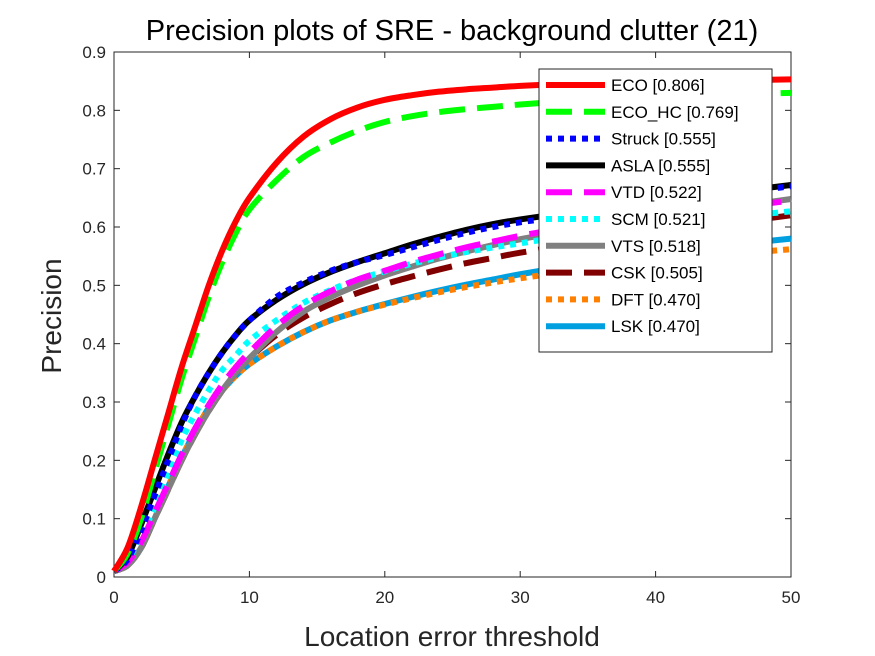  I want to click on x-tick-label: 30, so click(520, 597).